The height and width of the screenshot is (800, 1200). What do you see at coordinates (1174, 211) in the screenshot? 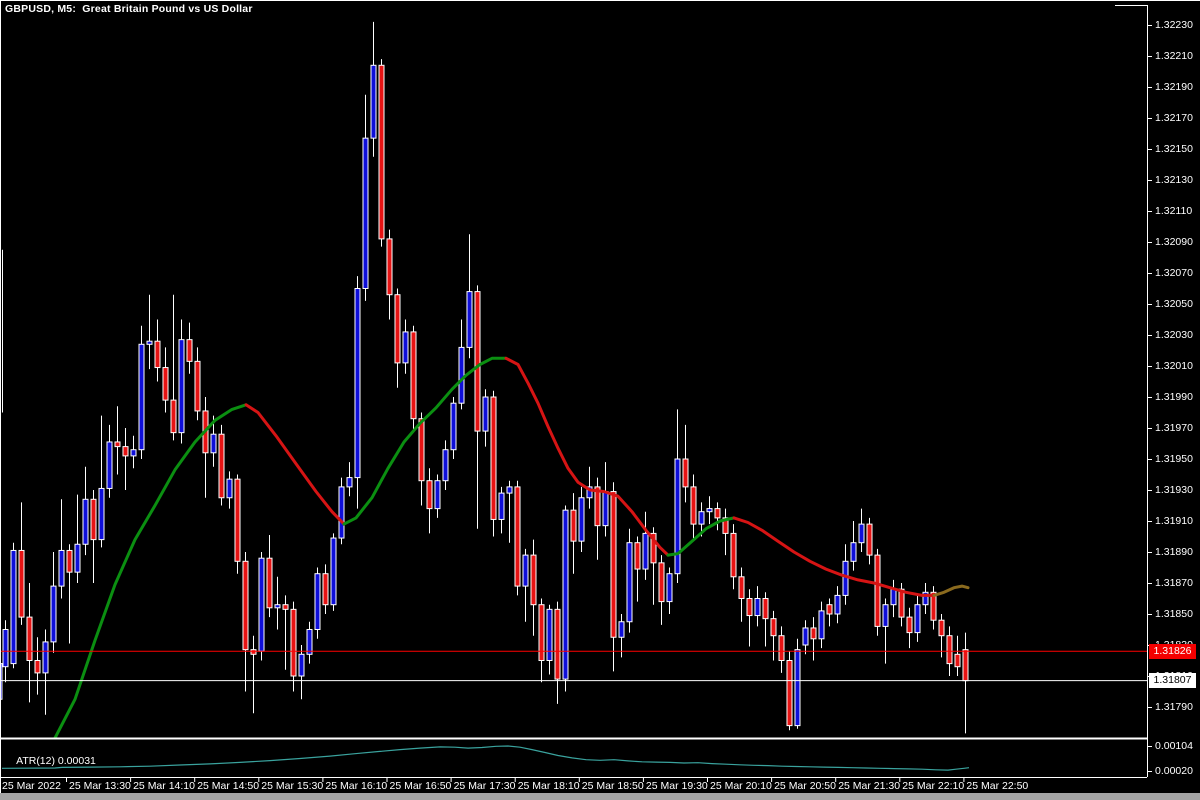
I see `price-label: 1.32110` at bounding box center [1174, 211].